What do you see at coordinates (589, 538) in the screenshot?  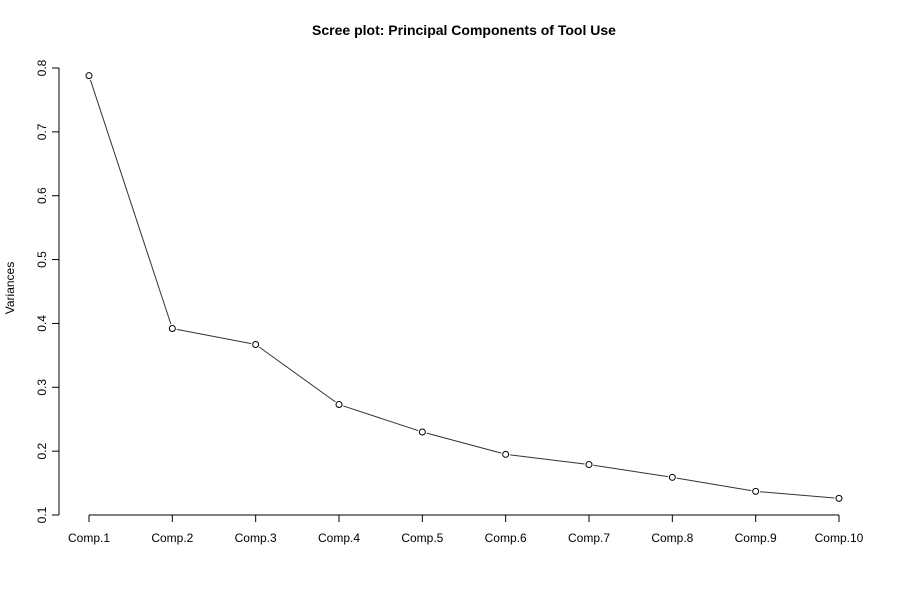 I see `x-tick-label: Comp.7` at bounding box center [589, 538].